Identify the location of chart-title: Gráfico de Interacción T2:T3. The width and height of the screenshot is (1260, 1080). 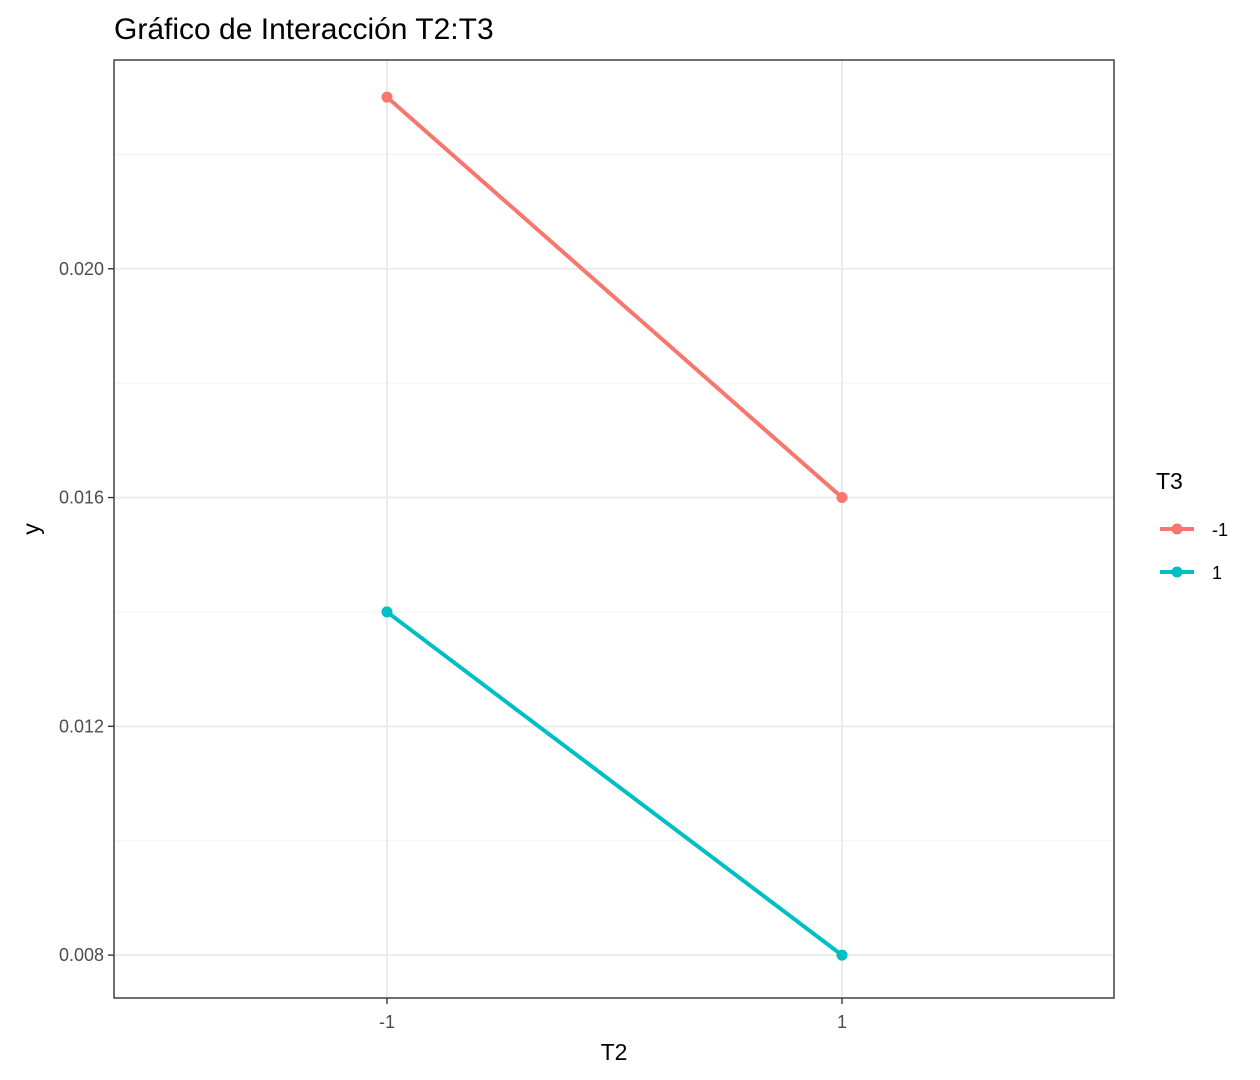
(304, 29).